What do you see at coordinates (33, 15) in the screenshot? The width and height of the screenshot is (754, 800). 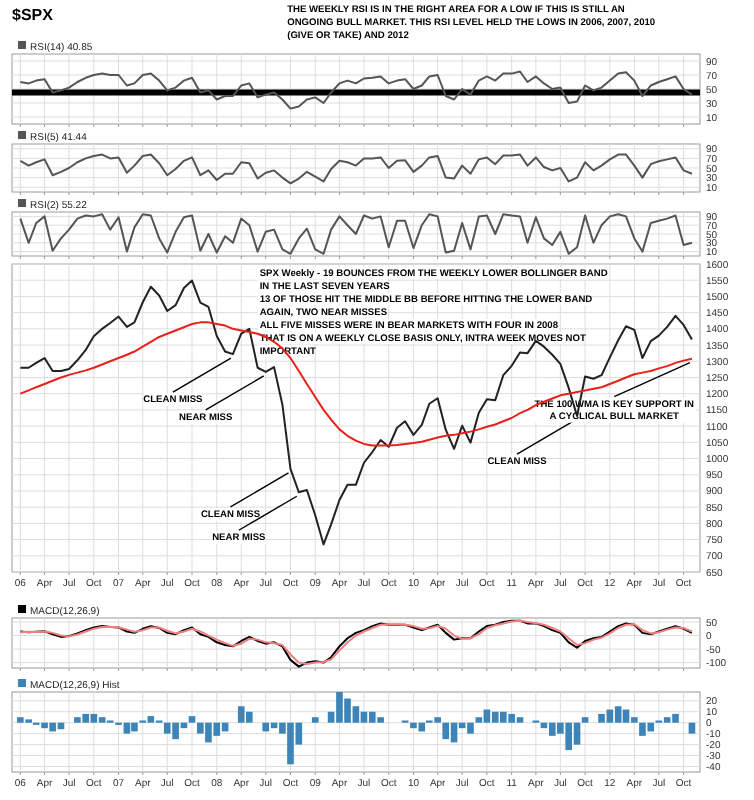 I see `chart-title: $SPX` at bounding box center [33, 15].